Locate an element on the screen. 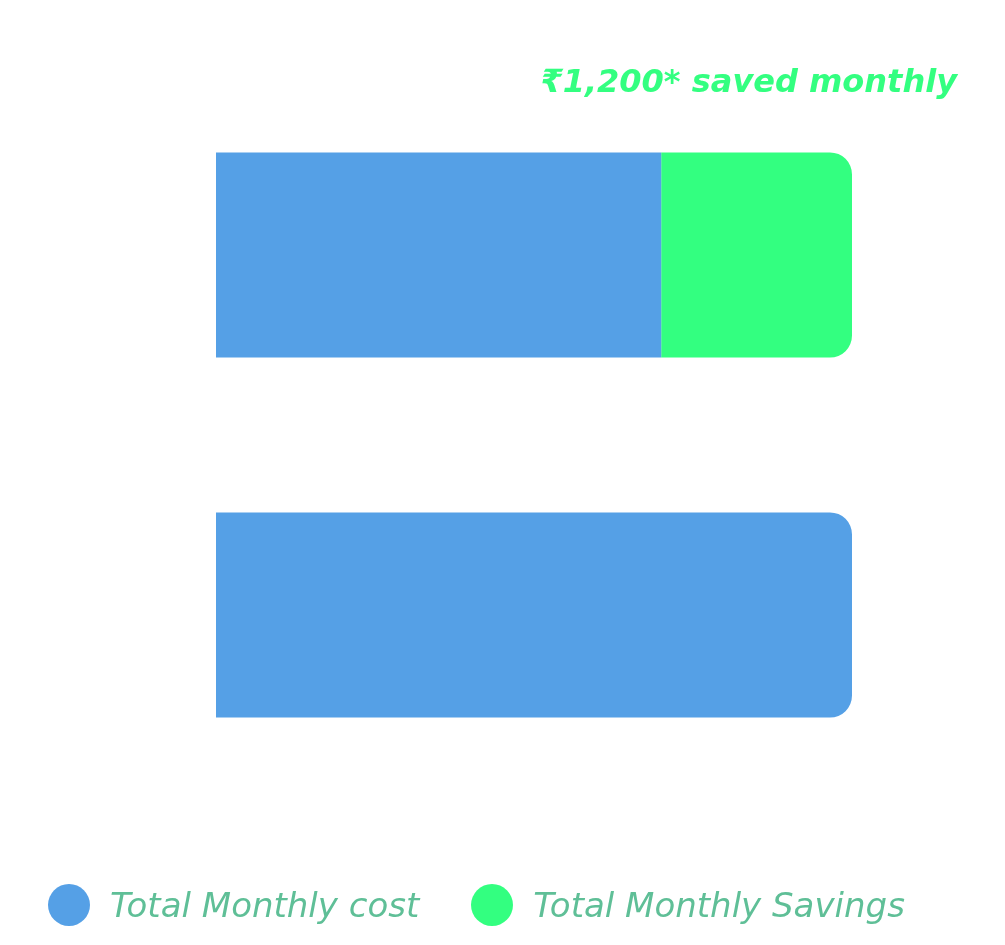  legend-label: Total Monthly Savings is located at coordinates (719, 905).